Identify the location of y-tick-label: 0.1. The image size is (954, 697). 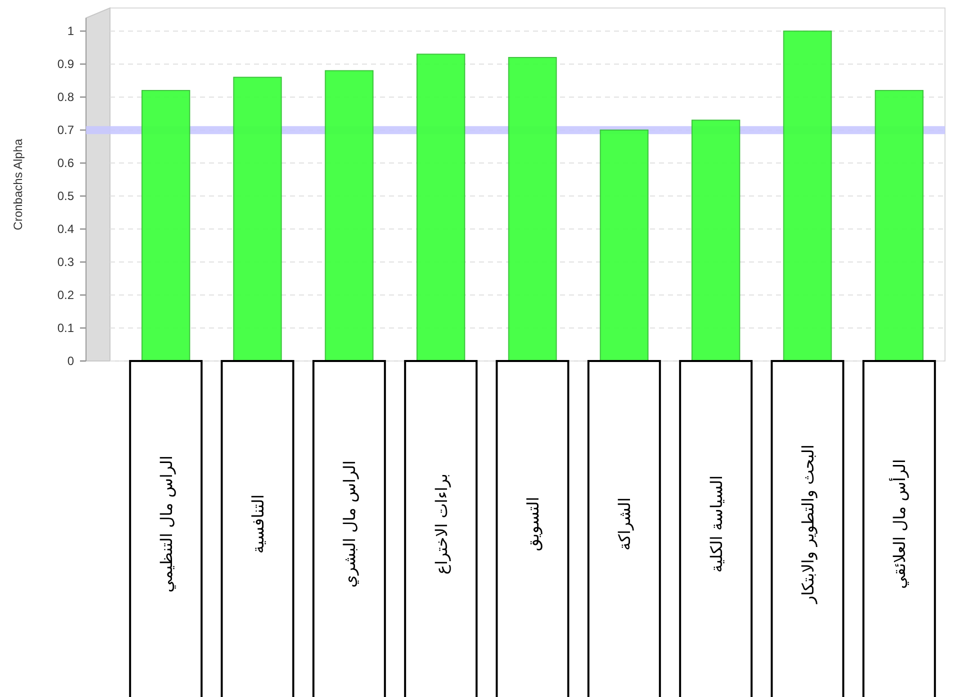
(65, 328).